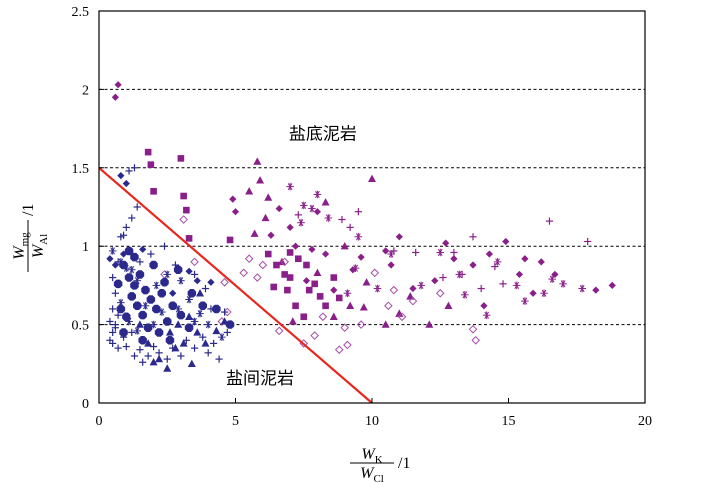  I want to click on x-tick-label: 5, so click(235, 421).